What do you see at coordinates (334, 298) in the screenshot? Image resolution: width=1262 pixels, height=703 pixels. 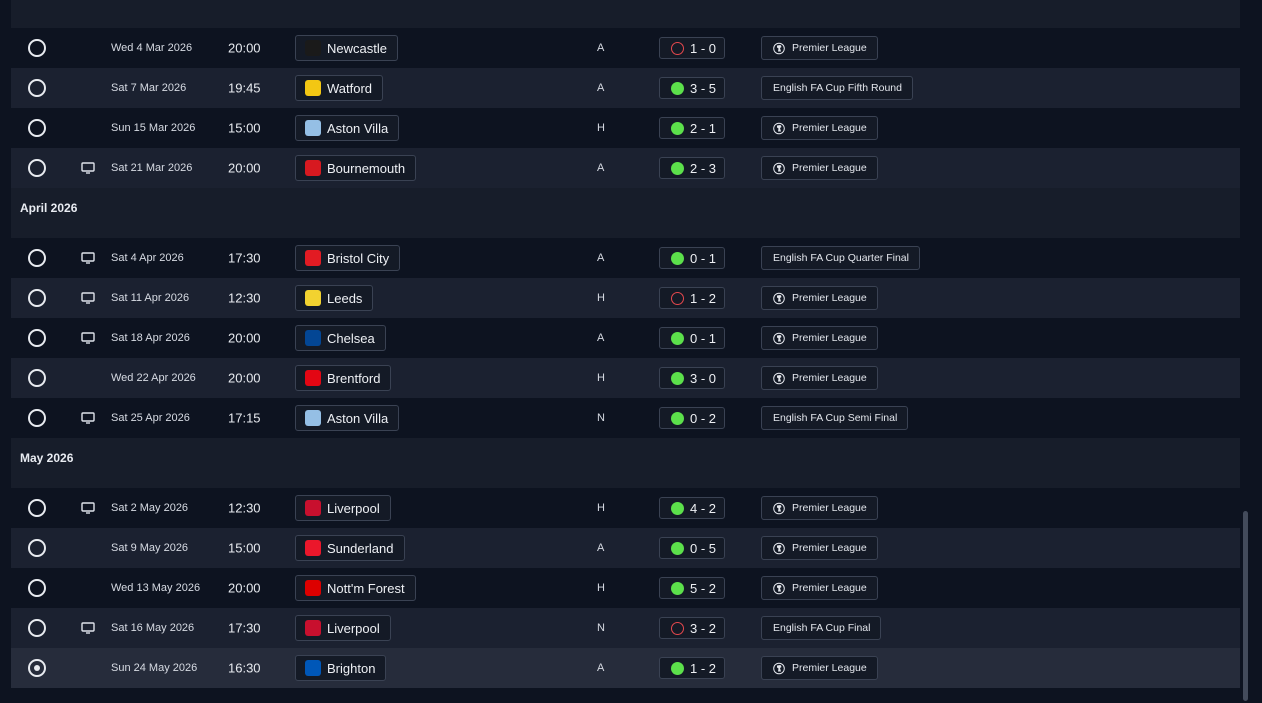 I see `opponent-button: Leeds` at bounding box center [334, 298].